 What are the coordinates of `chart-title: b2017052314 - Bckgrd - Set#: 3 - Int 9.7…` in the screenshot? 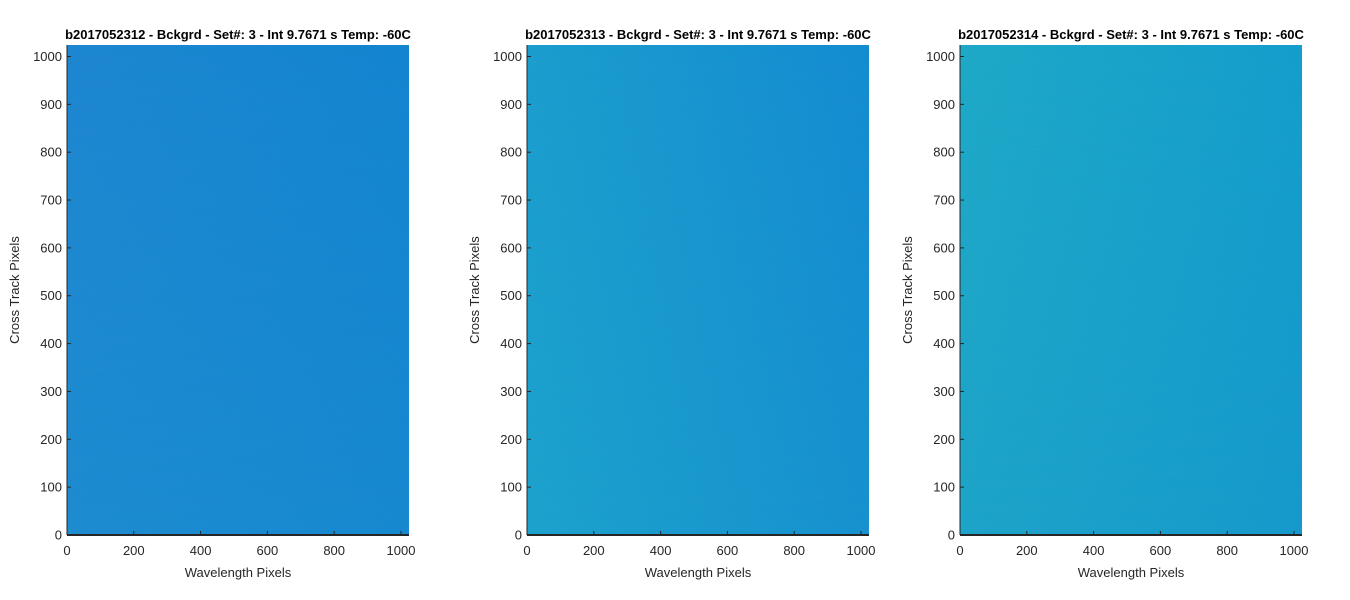 It's located at (1131, 34).